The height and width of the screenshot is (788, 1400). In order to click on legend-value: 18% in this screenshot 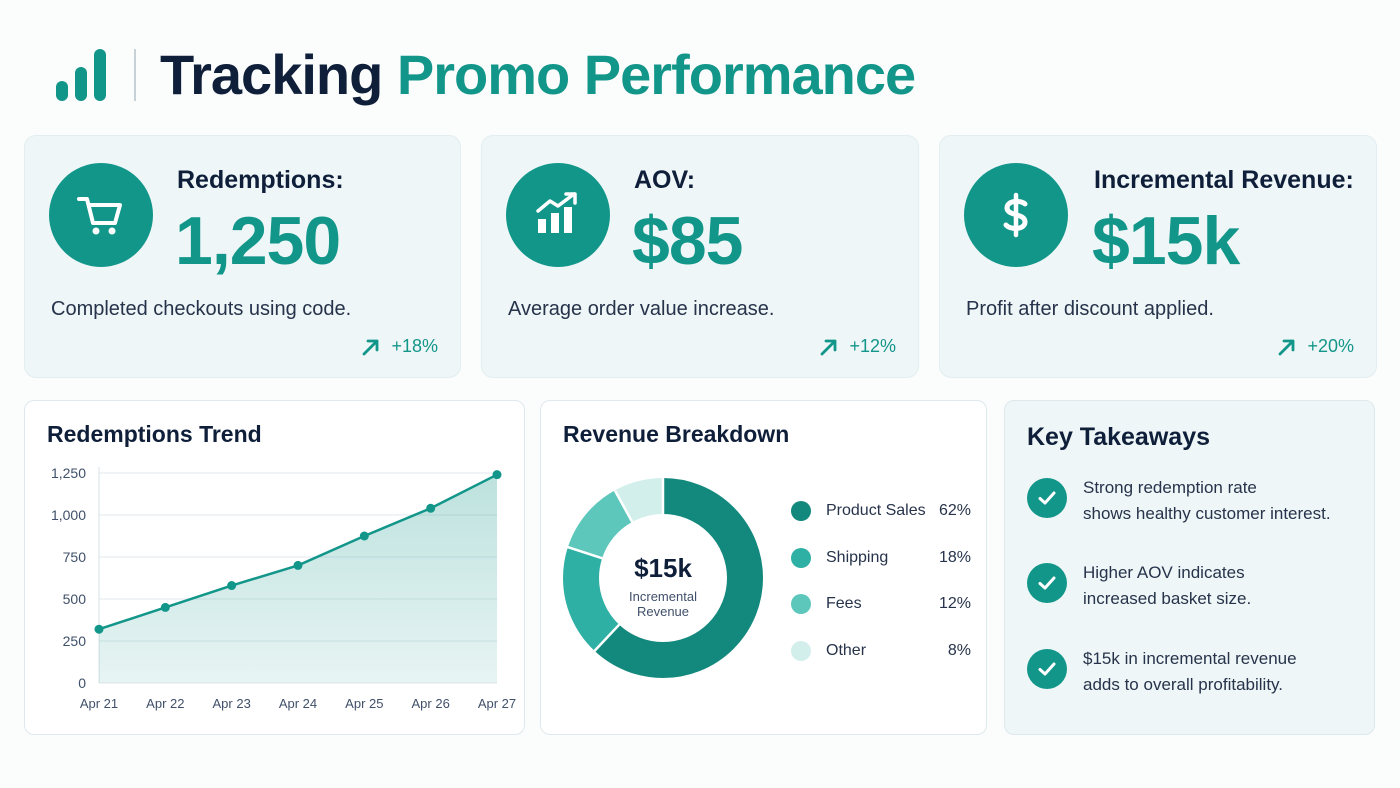, I will do `click(954, 557)`.